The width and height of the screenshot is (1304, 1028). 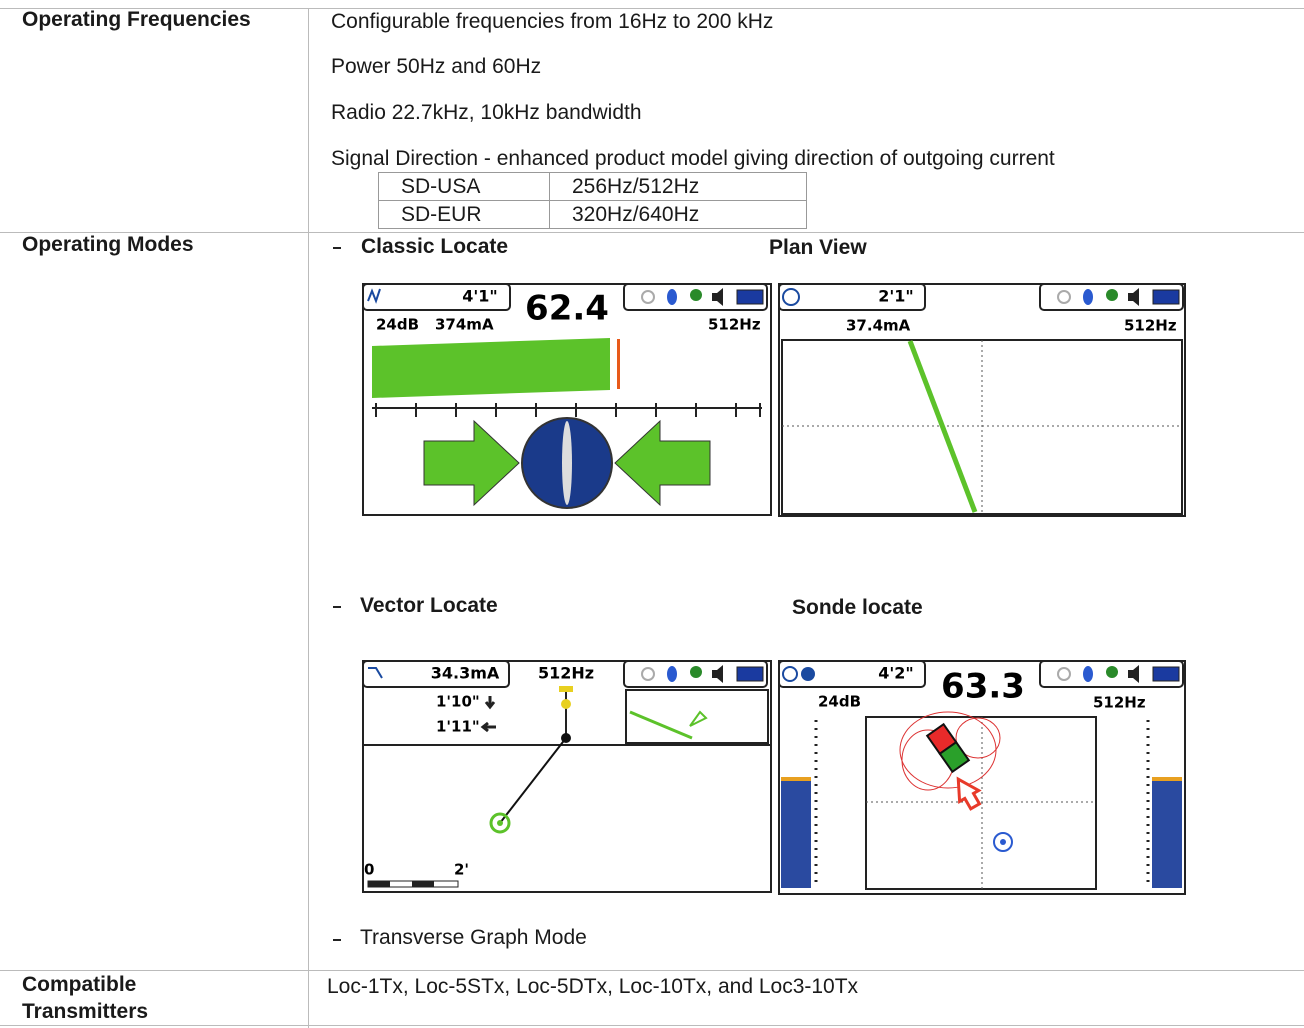 I want to click on line: Radio 22.7kHz, 10kHz bandwidth, so click(x=486, y=112).